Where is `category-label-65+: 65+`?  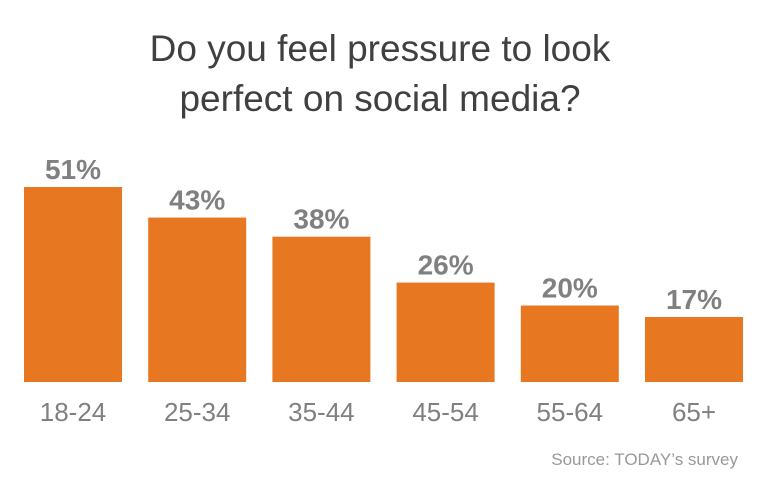
category-label-65+: 65+ is located at coordinates (694, 412).